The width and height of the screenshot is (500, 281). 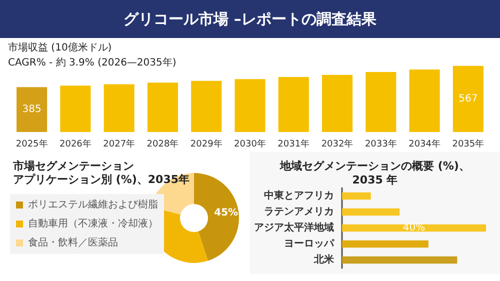 What do you see at coordinates (162, 144) in the screenshot?
I see `x-tick-label: 2028年` at bounding box center [162, 144].